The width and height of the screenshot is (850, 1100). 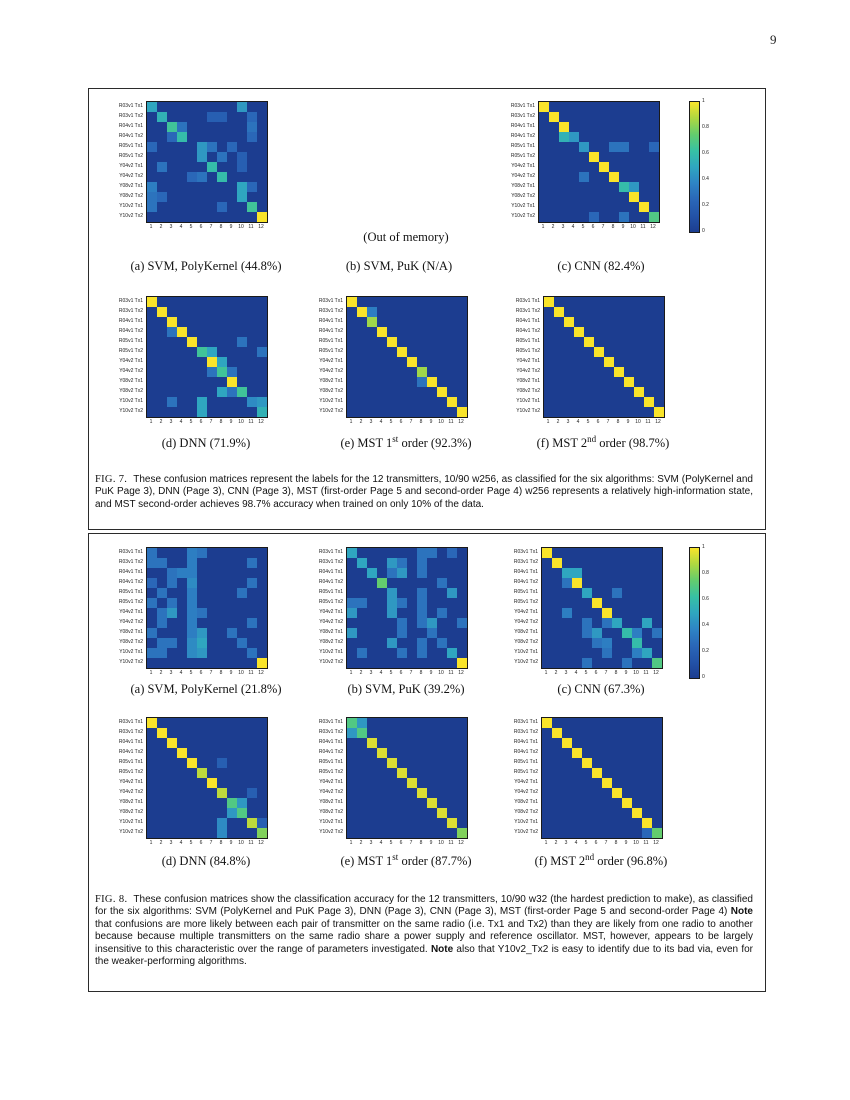 I want to click on matrix-row-label: R04v1 Tx2, so click(x=525, y=582).